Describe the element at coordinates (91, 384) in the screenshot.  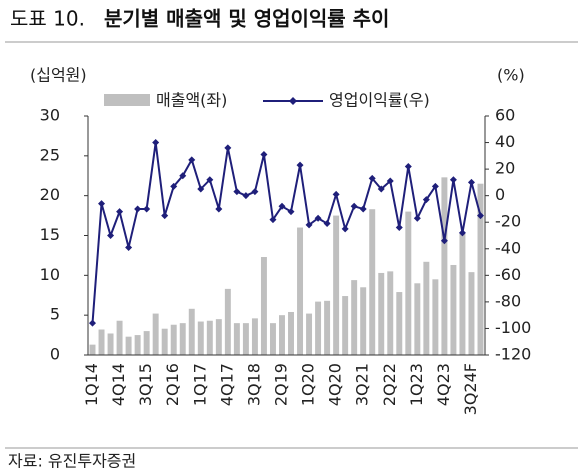
I see `x-tick-label: 1Q14` at that location.